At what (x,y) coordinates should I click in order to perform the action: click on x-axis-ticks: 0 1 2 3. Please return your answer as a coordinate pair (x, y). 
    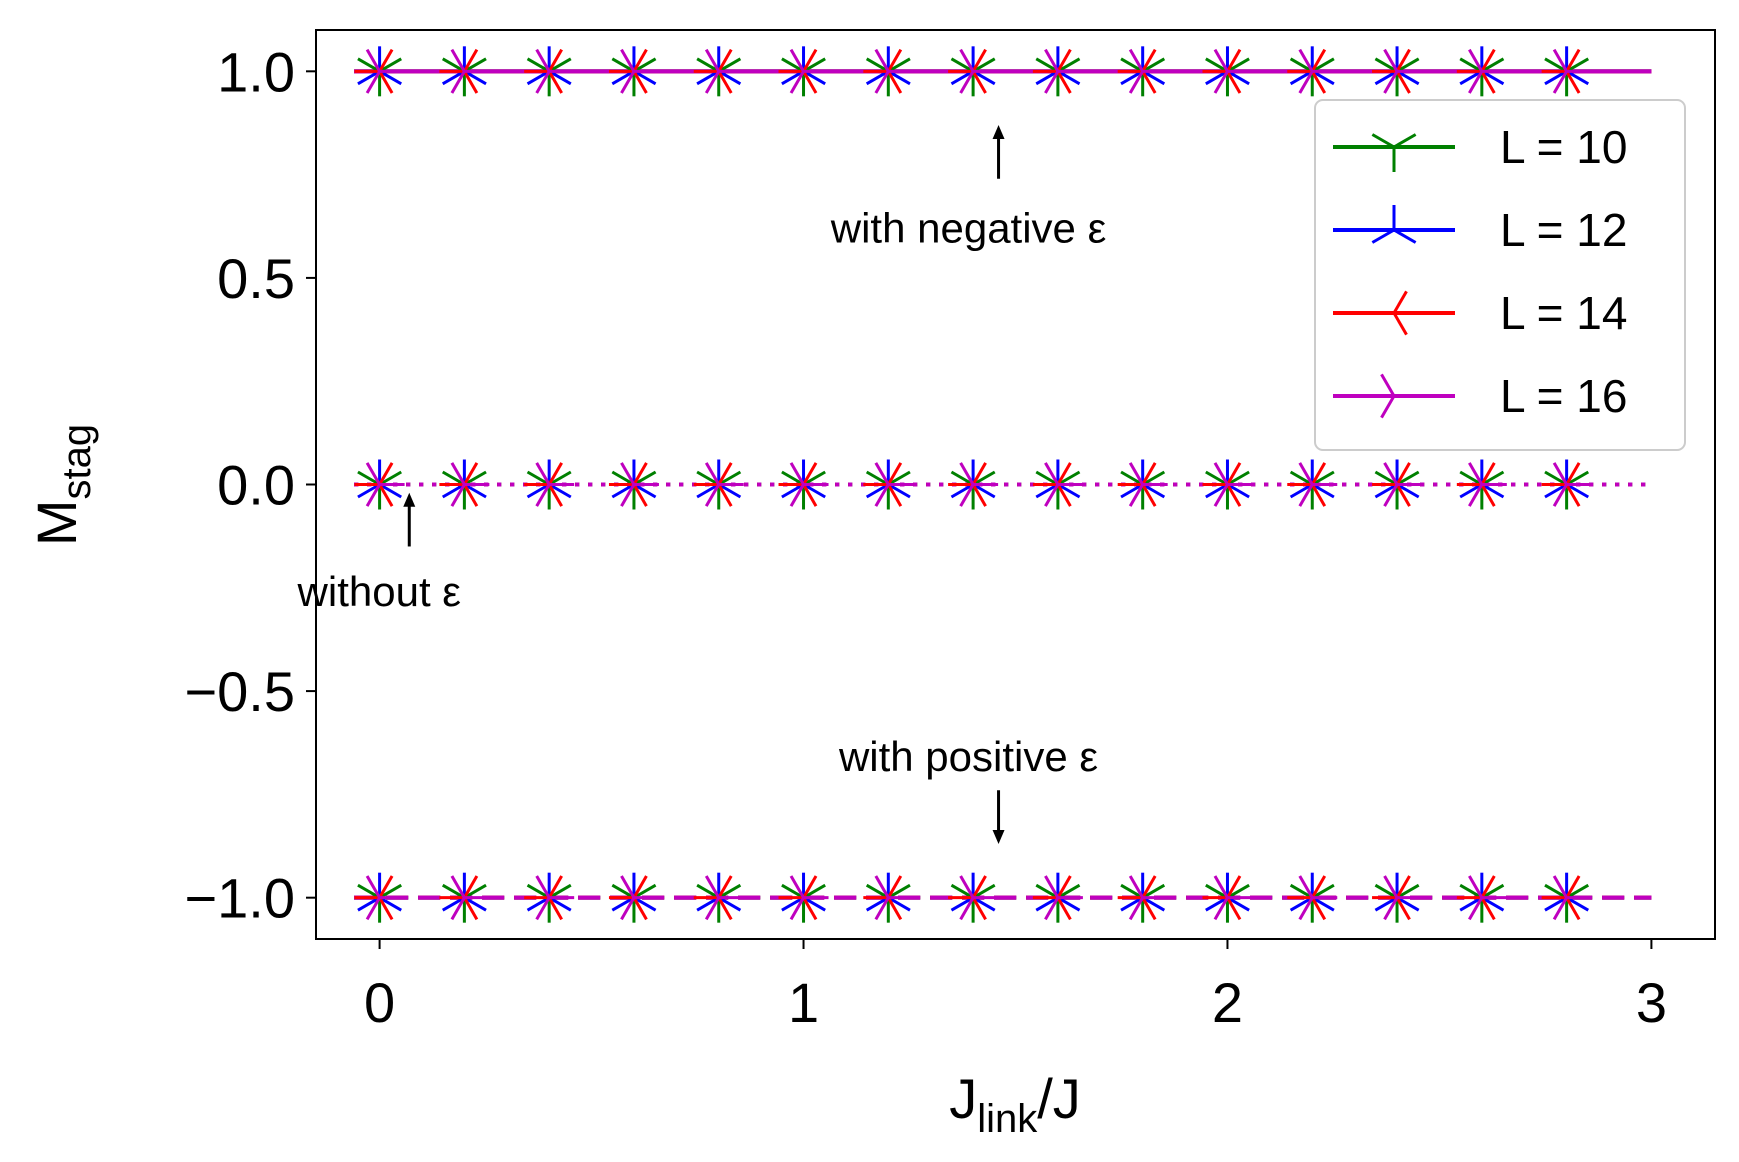
    Looking at the image, I should click on (1015, 986).